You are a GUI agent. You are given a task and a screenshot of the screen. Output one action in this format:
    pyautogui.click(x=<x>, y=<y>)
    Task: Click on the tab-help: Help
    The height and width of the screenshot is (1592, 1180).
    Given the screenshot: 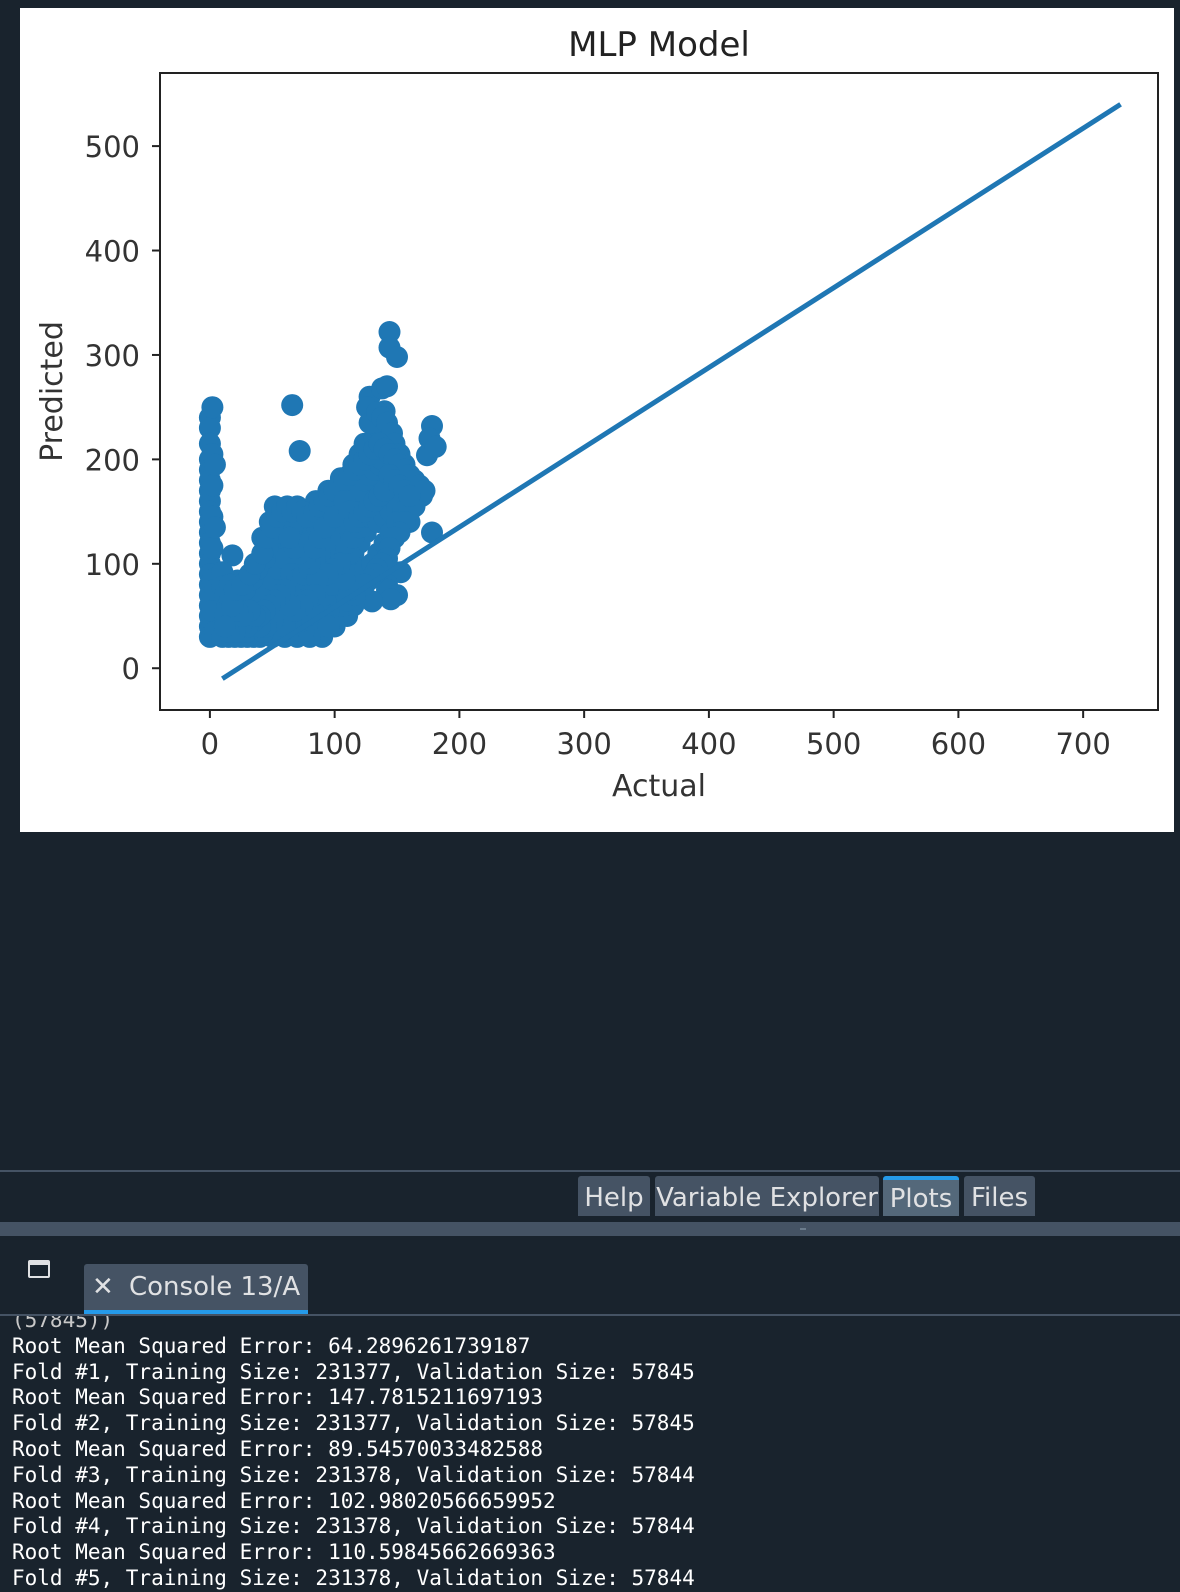 What is the action you would take?
    pyautogui.click(x=614, y=1196)
    